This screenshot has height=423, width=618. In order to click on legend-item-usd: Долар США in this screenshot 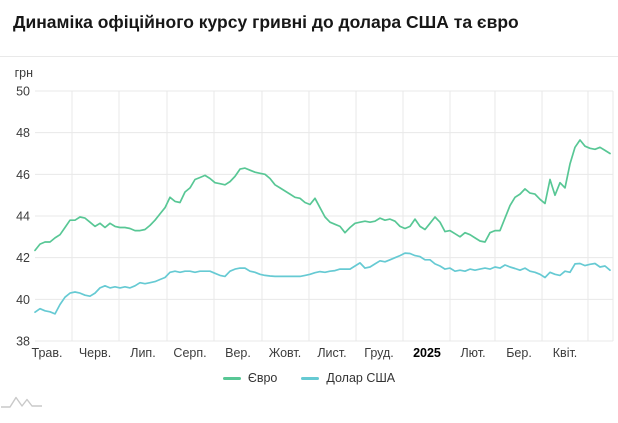, I will do `click(348, 378)`.